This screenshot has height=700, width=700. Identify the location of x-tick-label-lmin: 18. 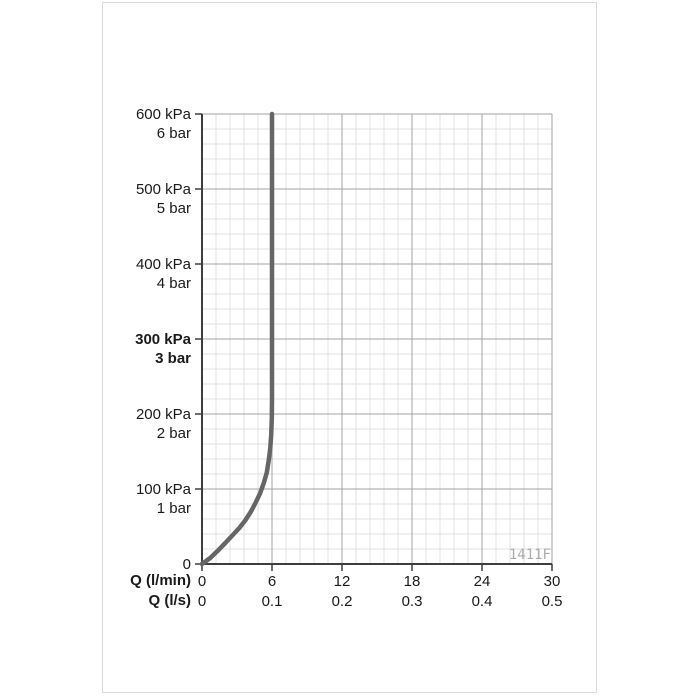
(412, 581).